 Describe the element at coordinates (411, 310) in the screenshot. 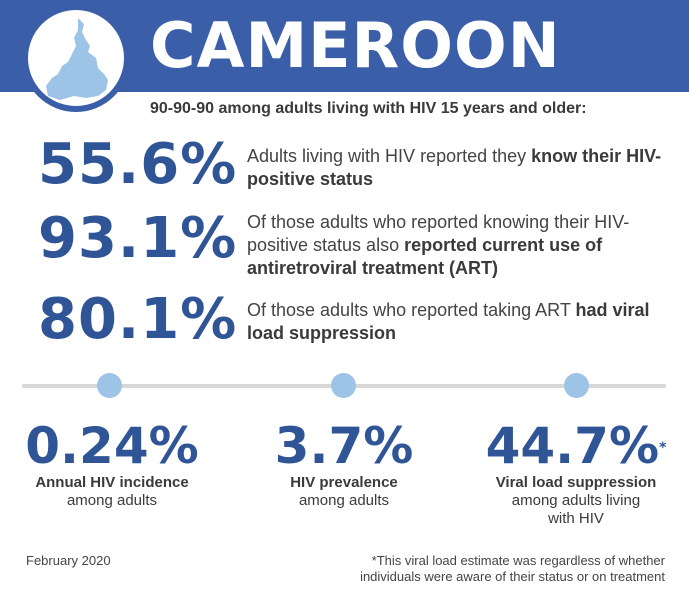

I see `stat-text: Of those adults who reported taking ART` at that location.